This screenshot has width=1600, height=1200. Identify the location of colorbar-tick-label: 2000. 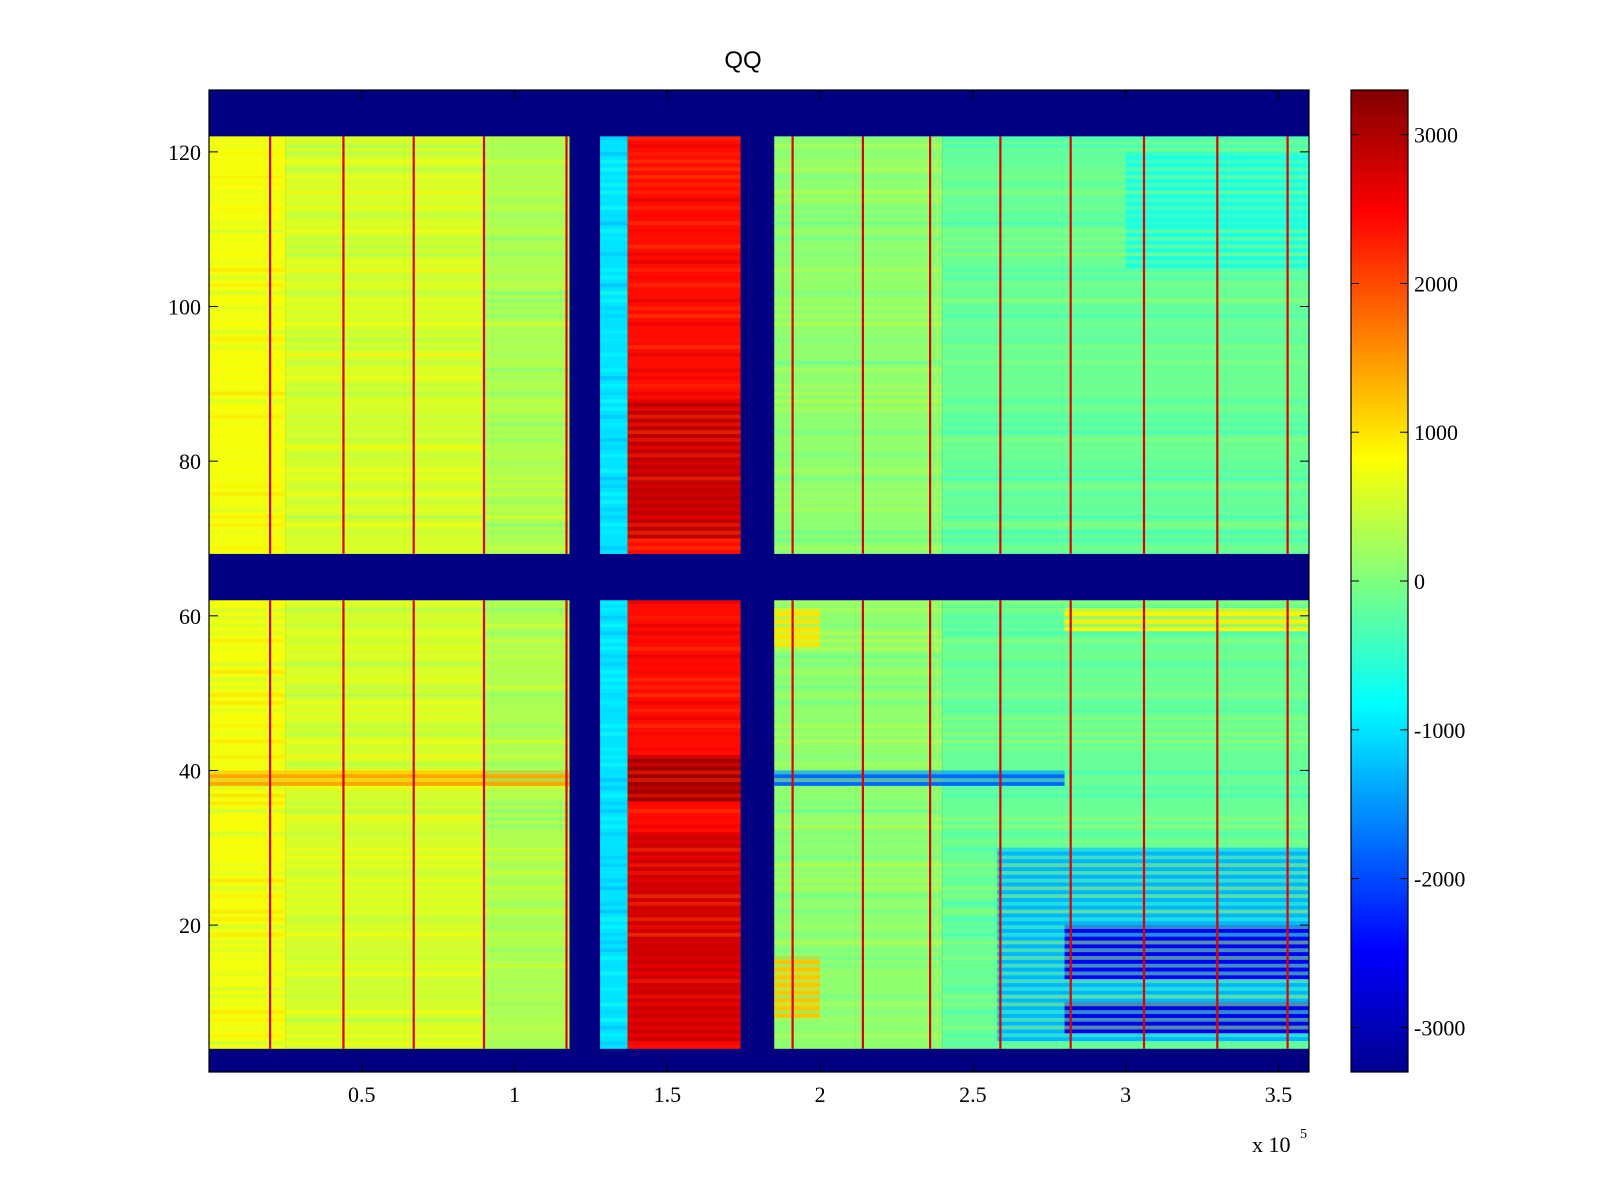
(1436, 283).